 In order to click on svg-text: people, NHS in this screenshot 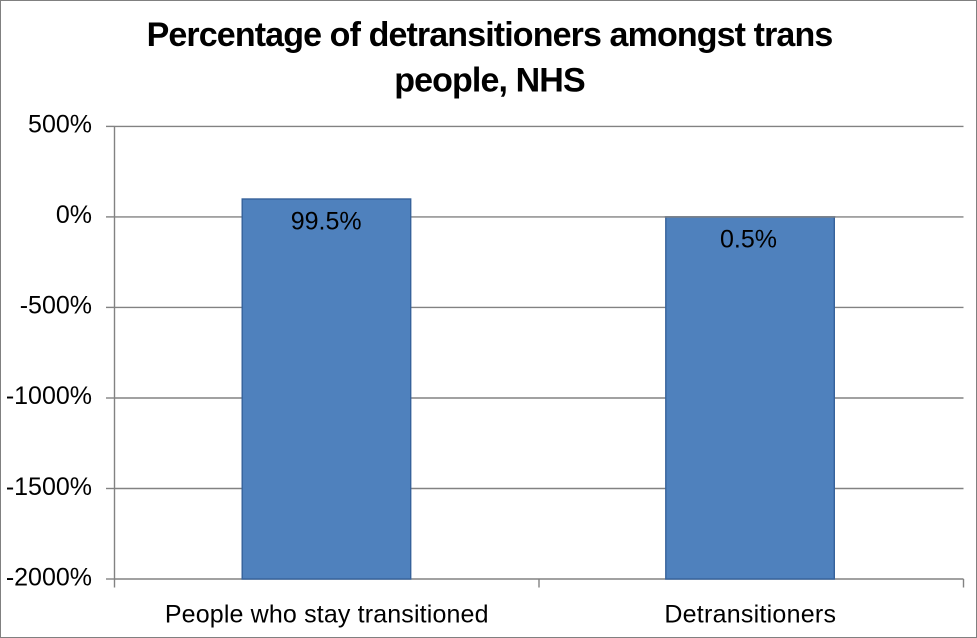, I will do `click(489, 80)`.